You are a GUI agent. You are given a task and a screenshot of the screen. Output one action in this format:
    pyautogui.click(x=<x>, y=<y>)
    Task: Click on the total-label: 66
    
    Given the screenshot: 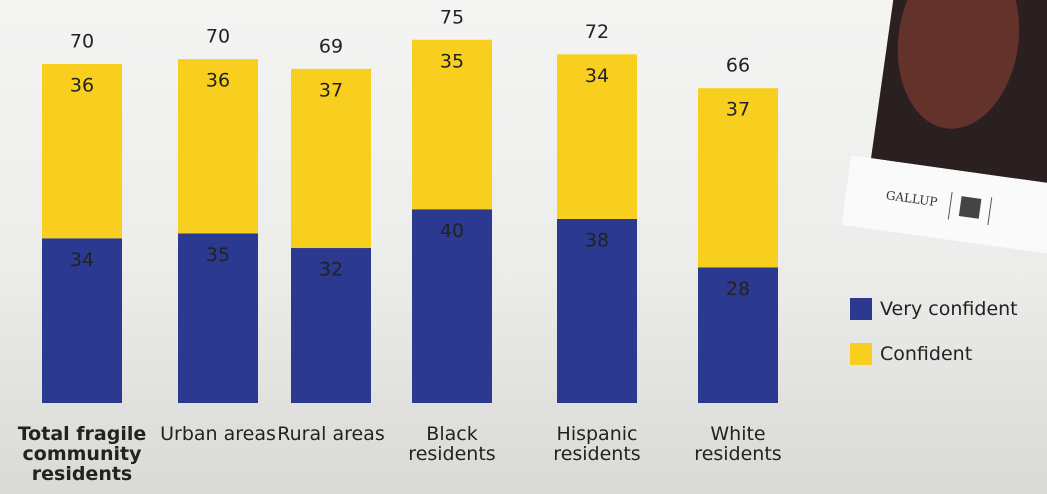 What is the action you would take?
    pyautogui.click(x=738, y=66)
    